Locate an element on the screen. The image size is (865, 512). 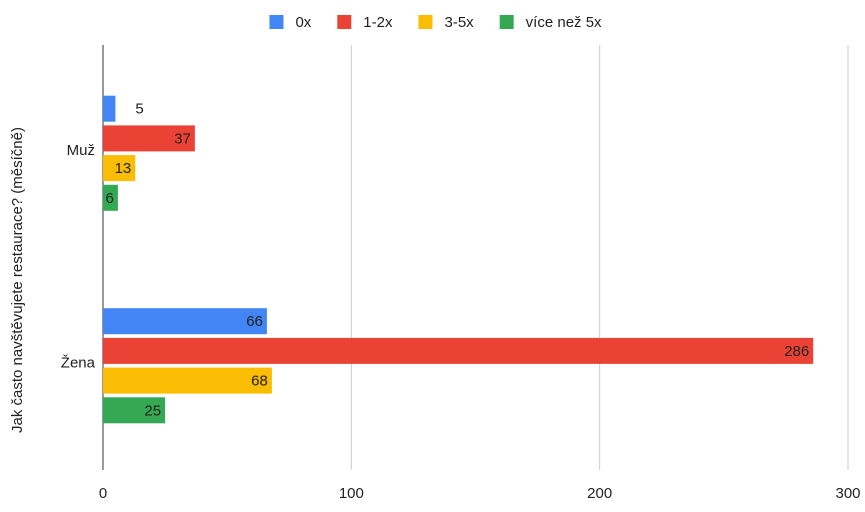
data-label: 66 is located at coordinates (254, 321).